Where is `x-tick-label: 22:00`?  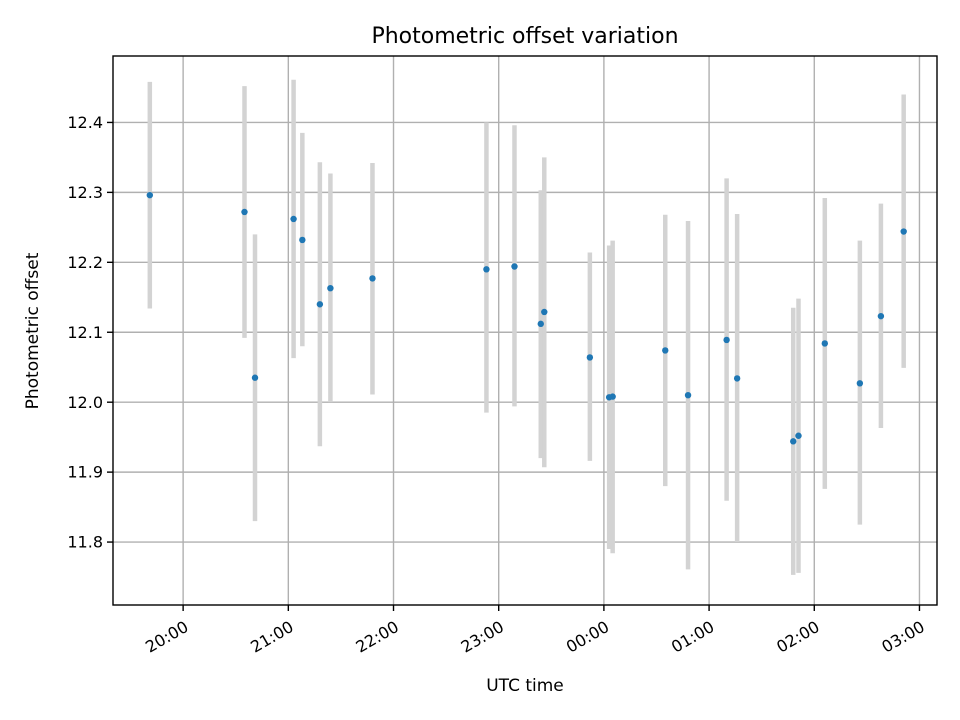
x-tick-label: 22:00 is located at coordinates (376, 637).